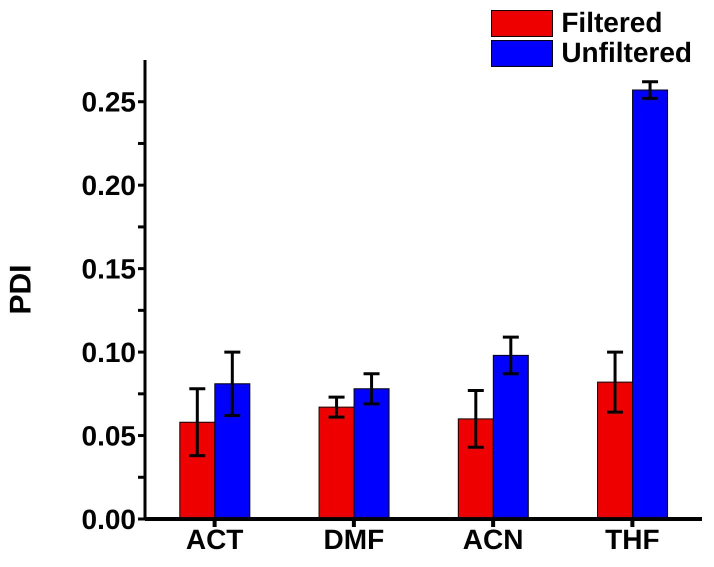 The width and height of the screenshot is (714, 567). Describe the element at coordinates (215, 539) in the screenshot. I see `x-tick-label: ACT` at that location.